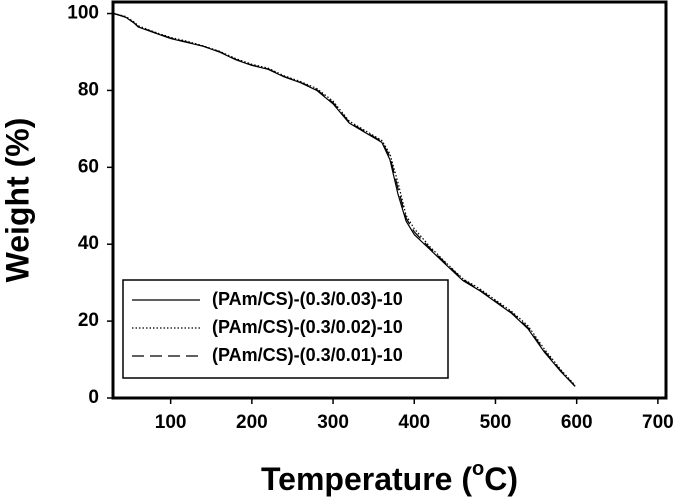 The image size is (685, 504). Describe the element at coordinates (414, 422) in the screenshot. I see `x-tick-label: 400` at that location.